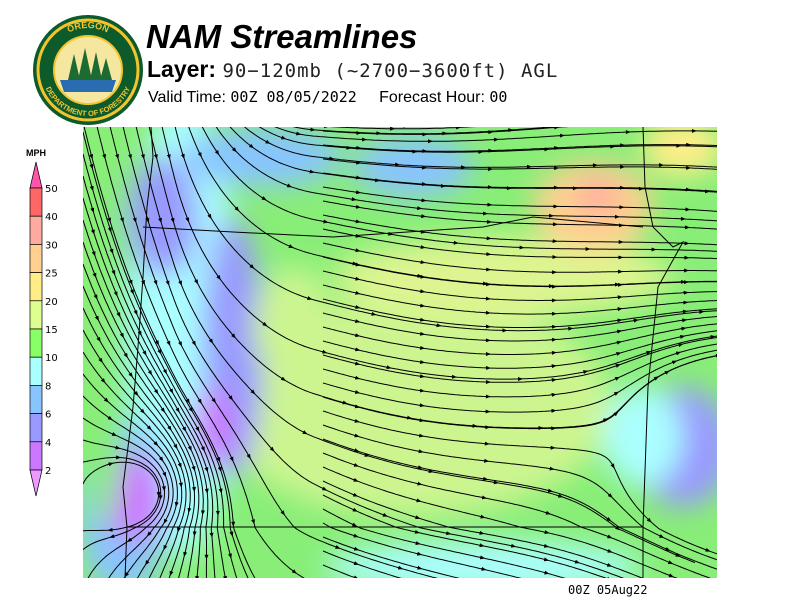  Describe the element at coordinates (36, 153) in the screenshot. I see `legend-unit: MPH` at that location.